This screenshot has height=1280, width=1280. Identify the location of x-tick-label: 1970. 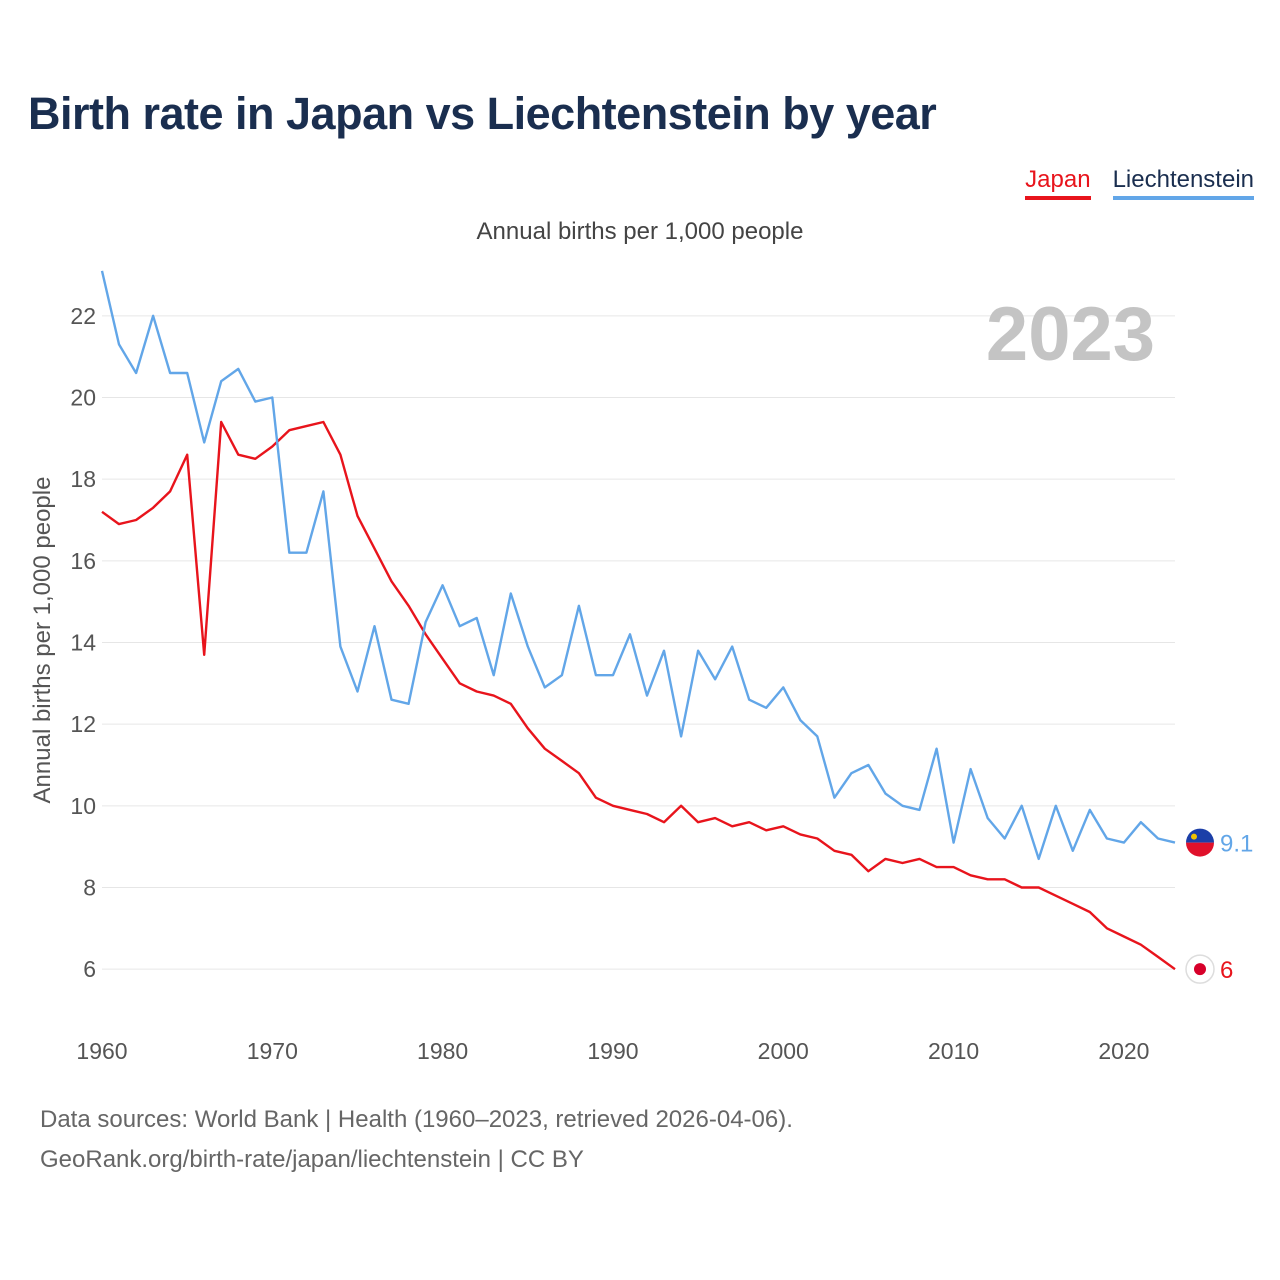
(272, 1051).